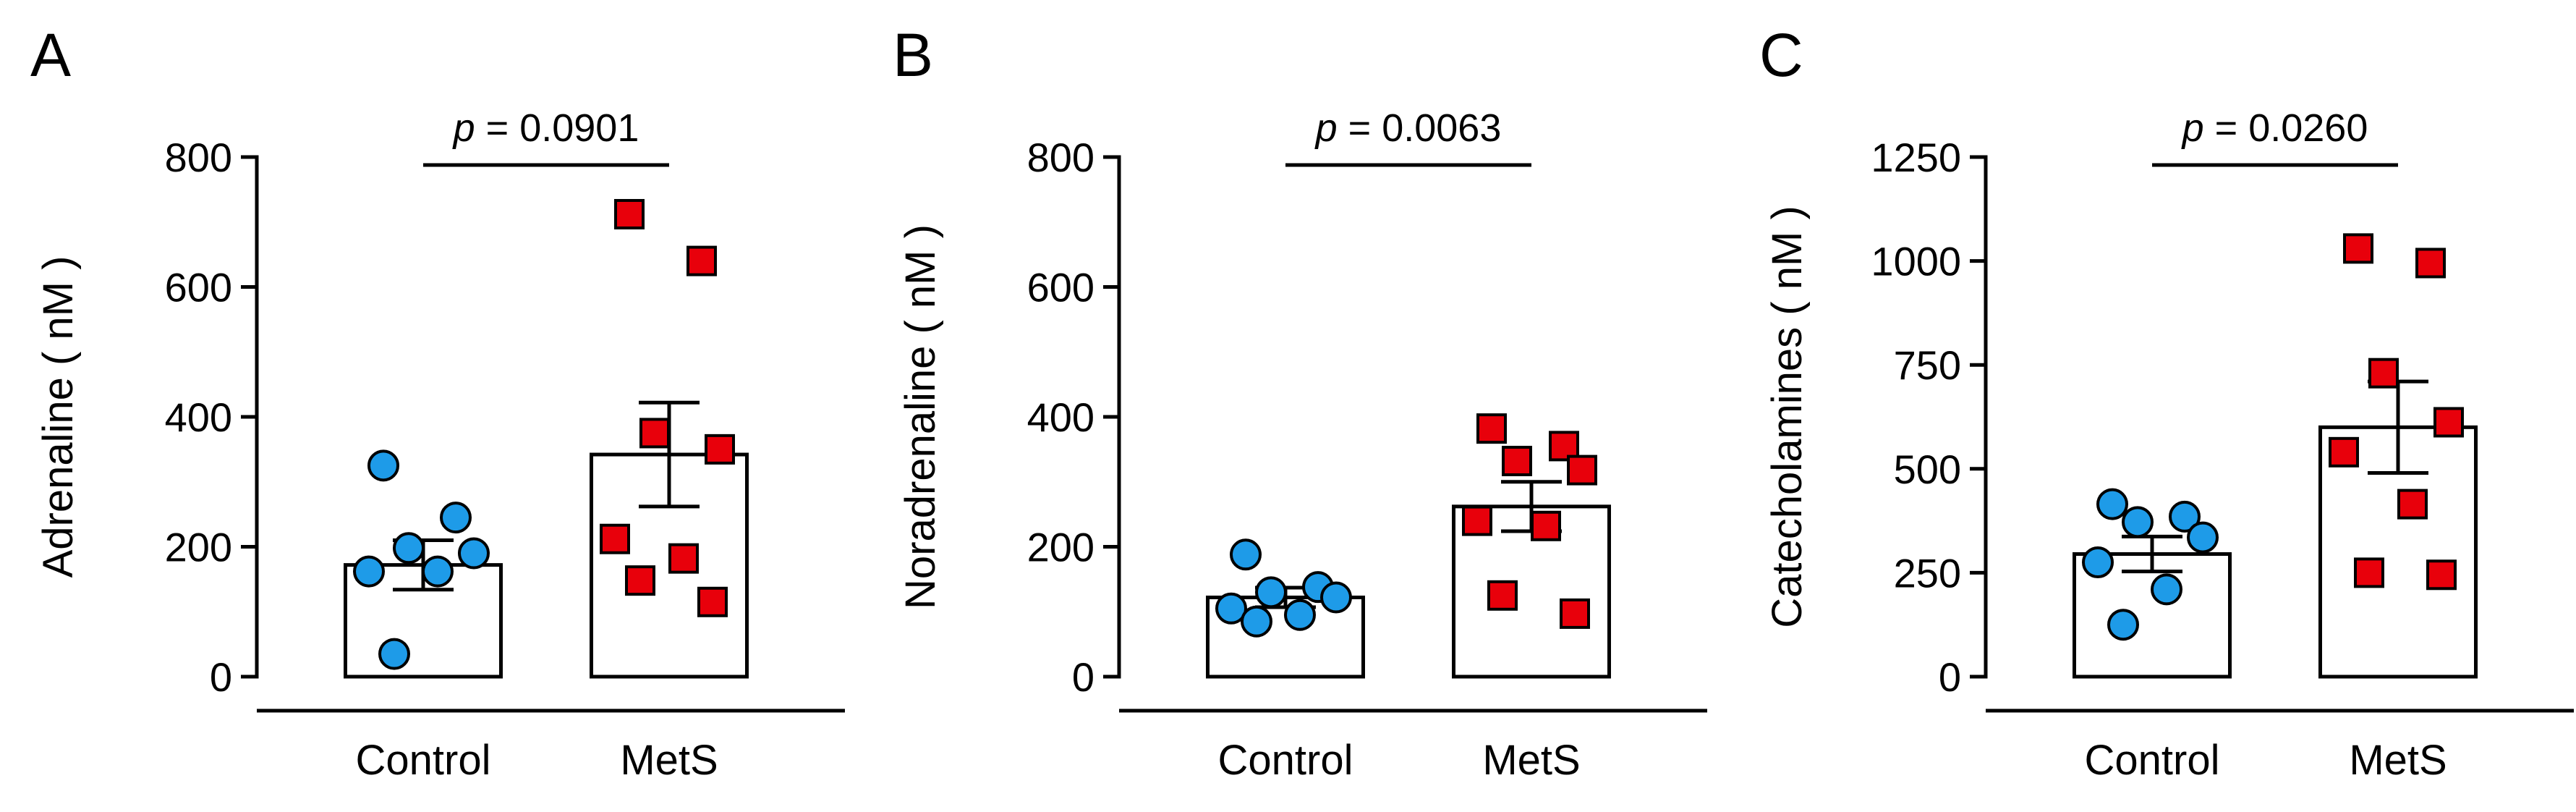  I want to click on y-tick-label: 1250, so click(1916, 157).